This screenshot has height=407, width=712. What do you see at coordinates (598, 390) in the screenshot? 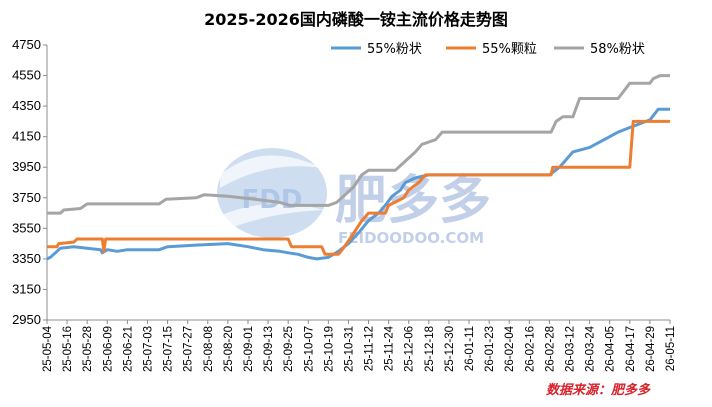
I see `source-note: 数据来源：肥多多` at bounding box center [598, 390].